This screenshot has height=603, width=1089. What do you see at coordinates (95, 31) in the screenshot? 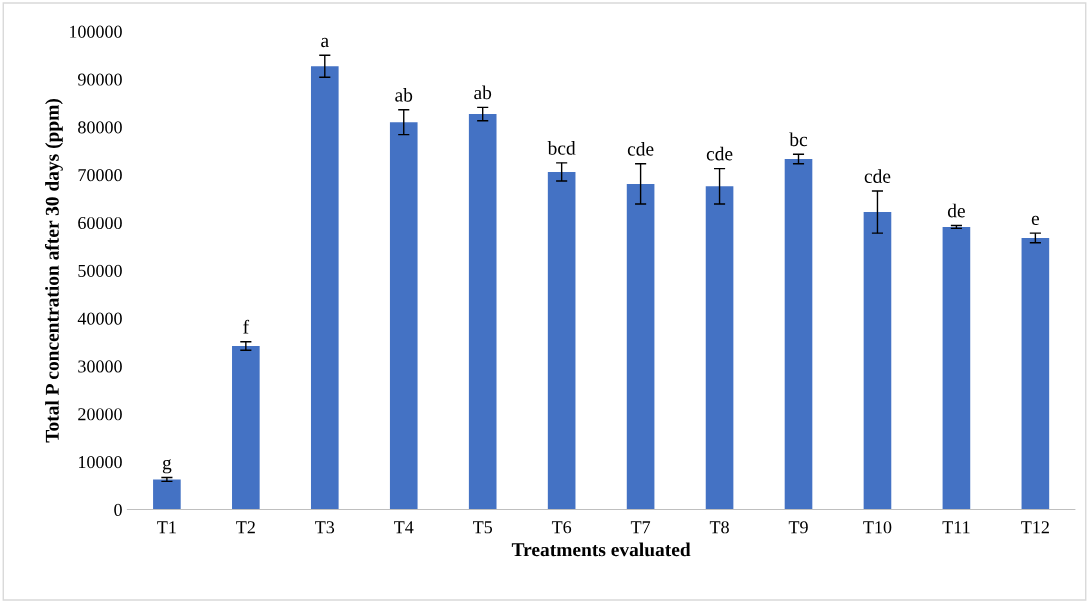
I see `y-tick-label: 100000` at bounding box center [95, 31].